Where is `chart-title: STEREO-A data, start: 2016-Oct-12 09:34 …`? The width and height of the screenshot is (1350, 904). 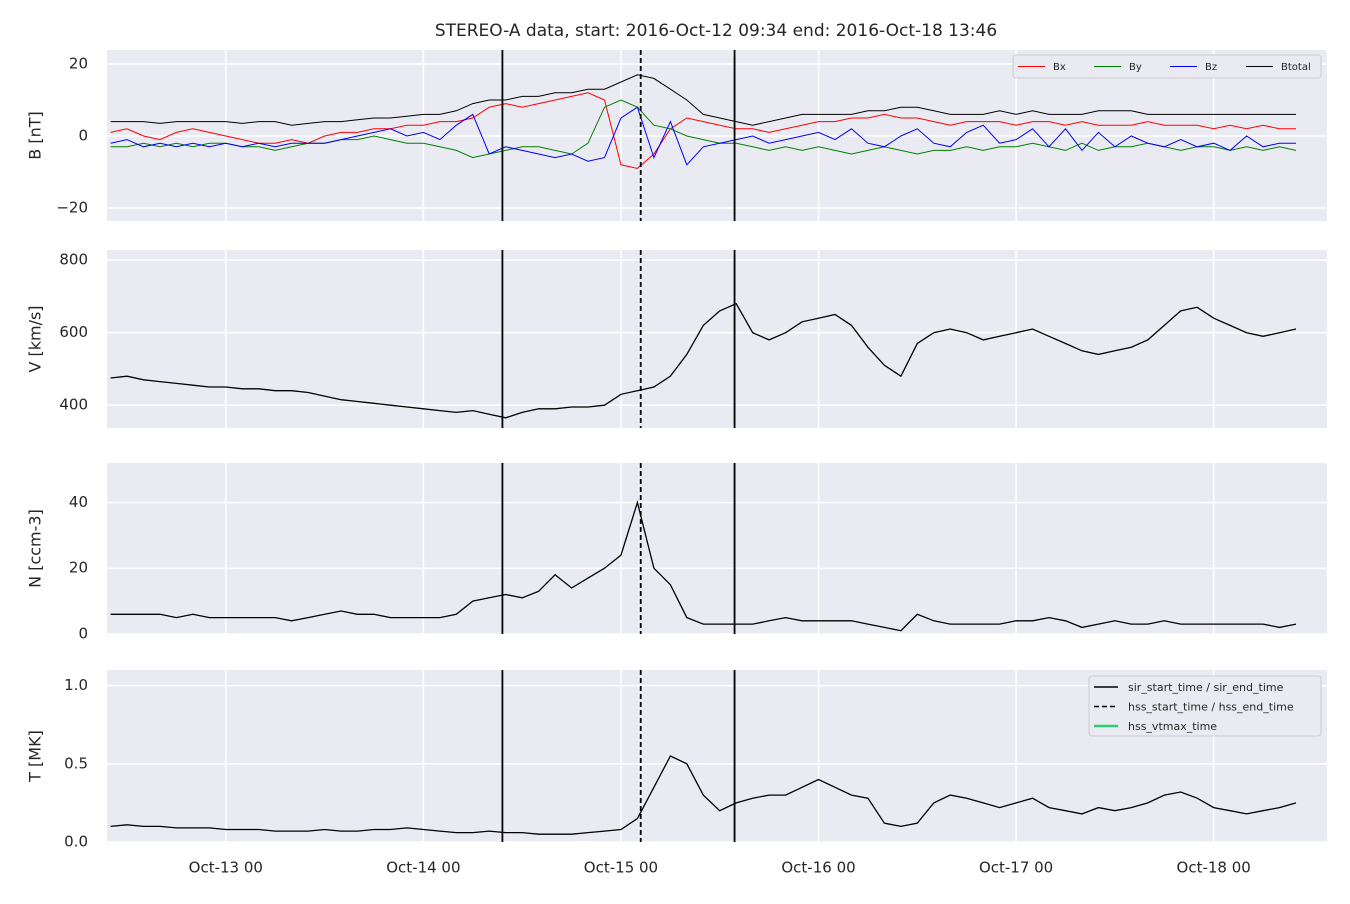
chart-title: STEREO-A data, start: 2016-Oct-12 09:34 … is located at coordinates (716, 31).